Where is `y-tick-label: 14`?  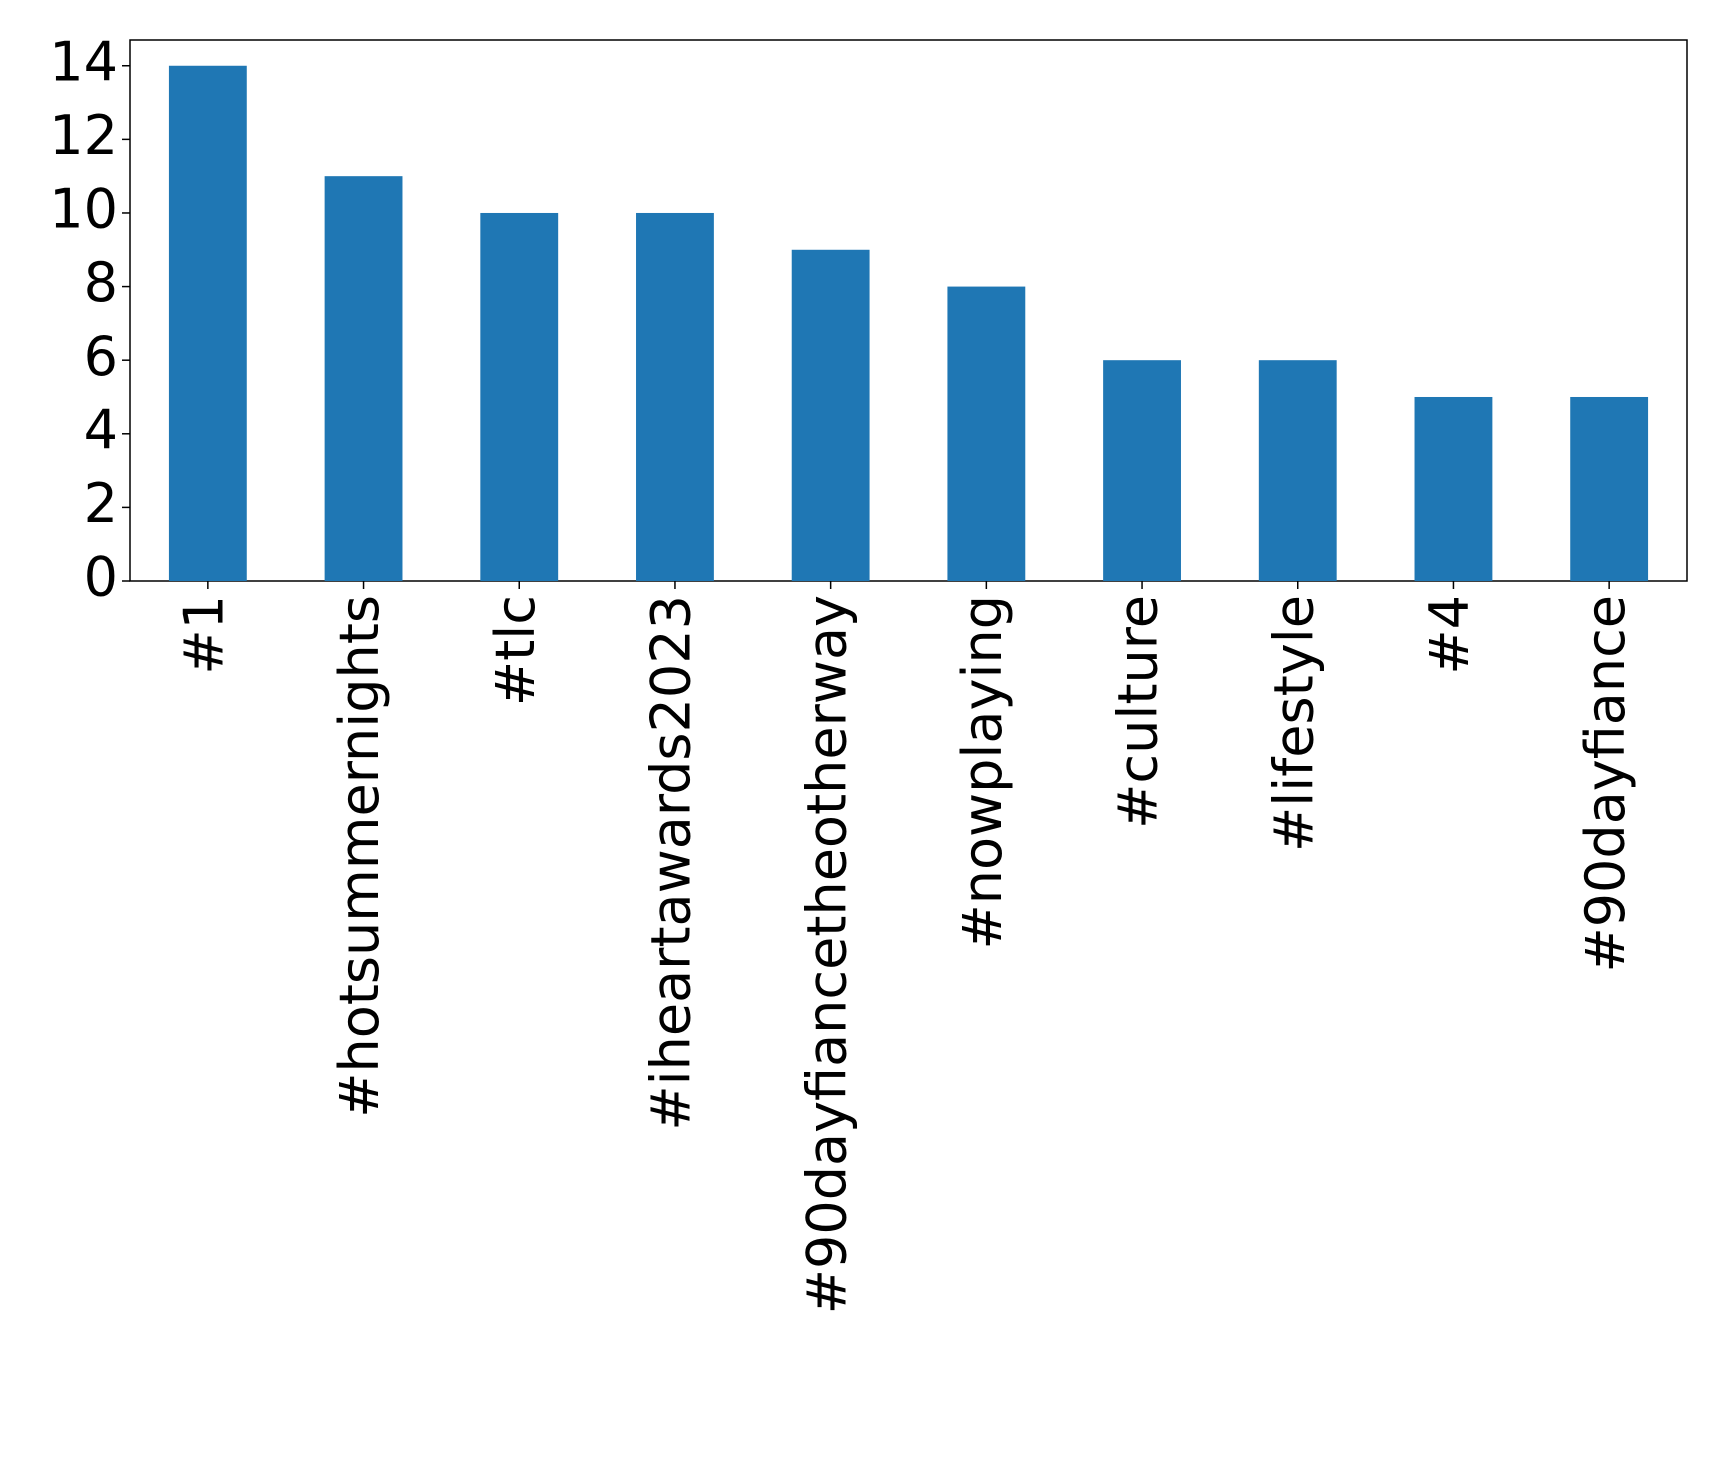
y-tick-label: 14 is located at coordinates (83, 61).